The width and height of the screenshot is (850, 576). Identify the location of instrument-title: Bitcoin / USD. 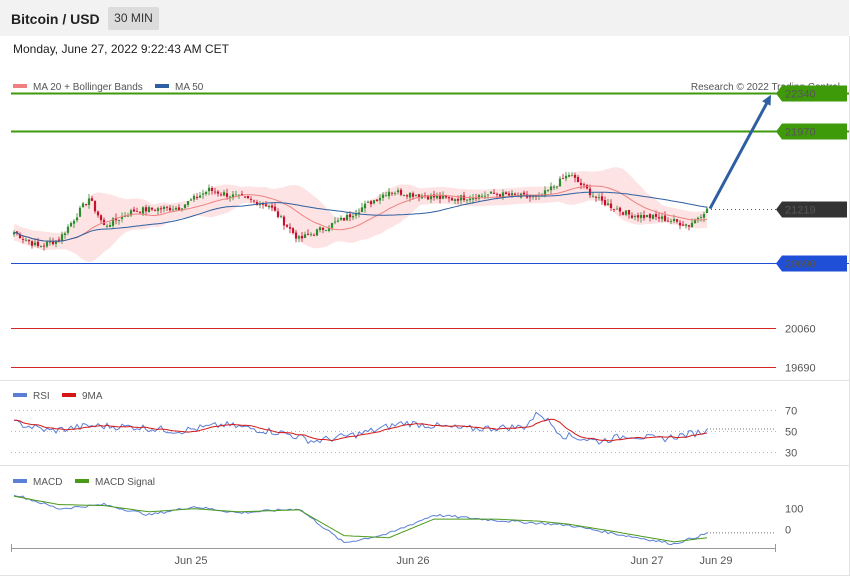
(55, 19).